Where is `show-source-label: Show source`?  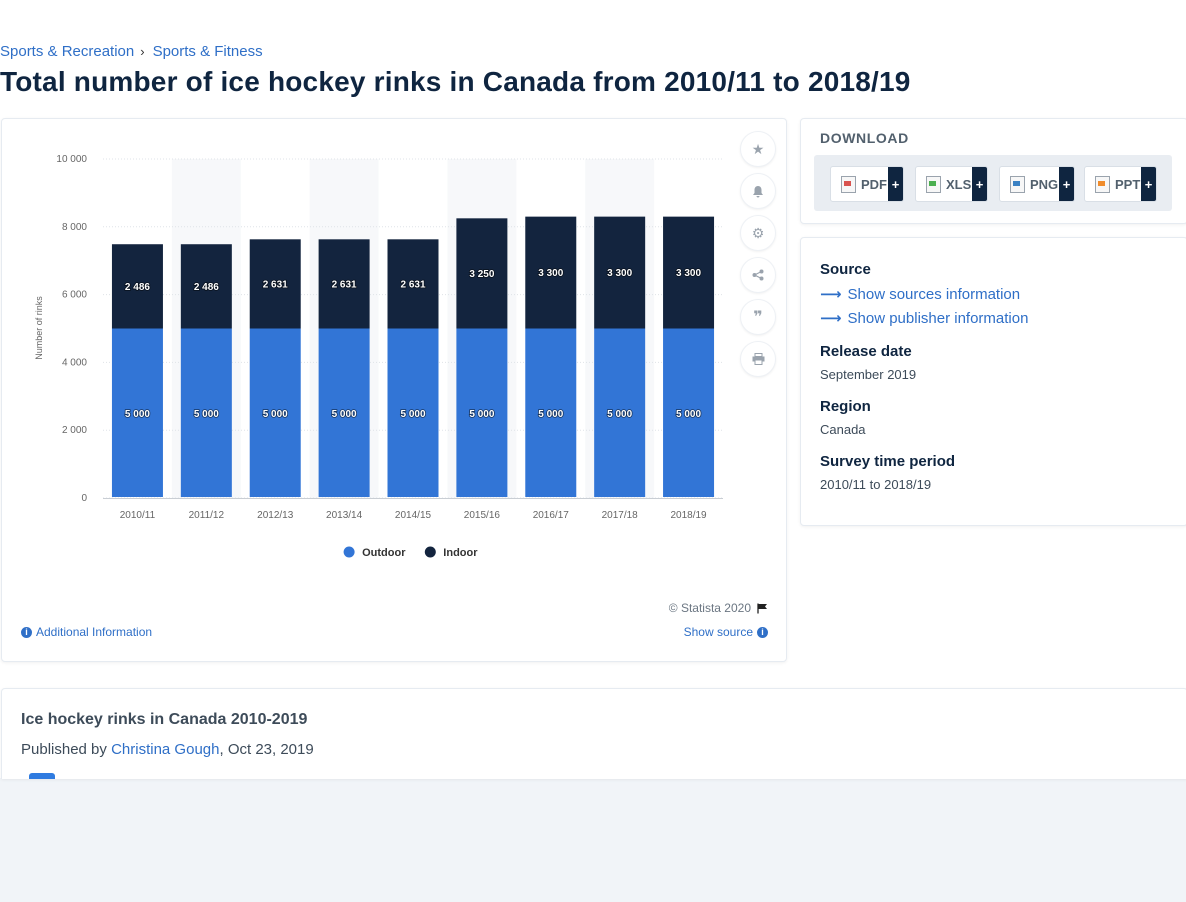
show-source-label: Show source is located at coordinates (718, 632).